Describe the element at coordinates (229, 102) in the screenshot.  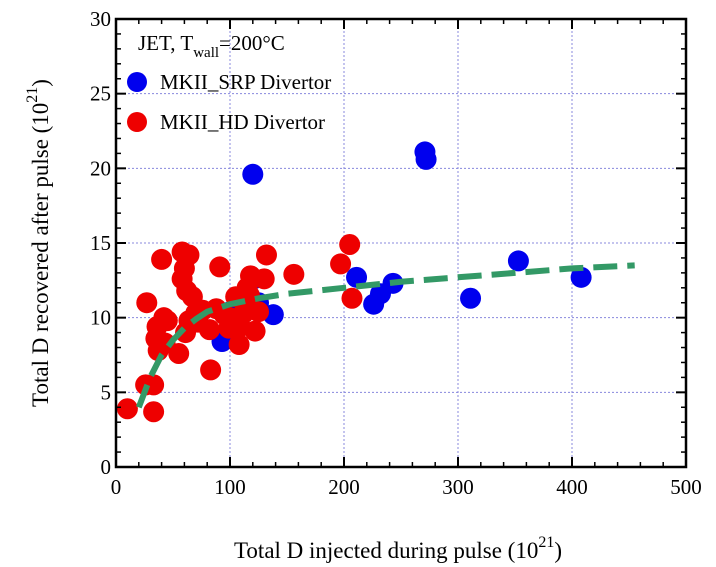
I see `legend: MKII_SRP Divertor MKII_HD Divertor` at that location.